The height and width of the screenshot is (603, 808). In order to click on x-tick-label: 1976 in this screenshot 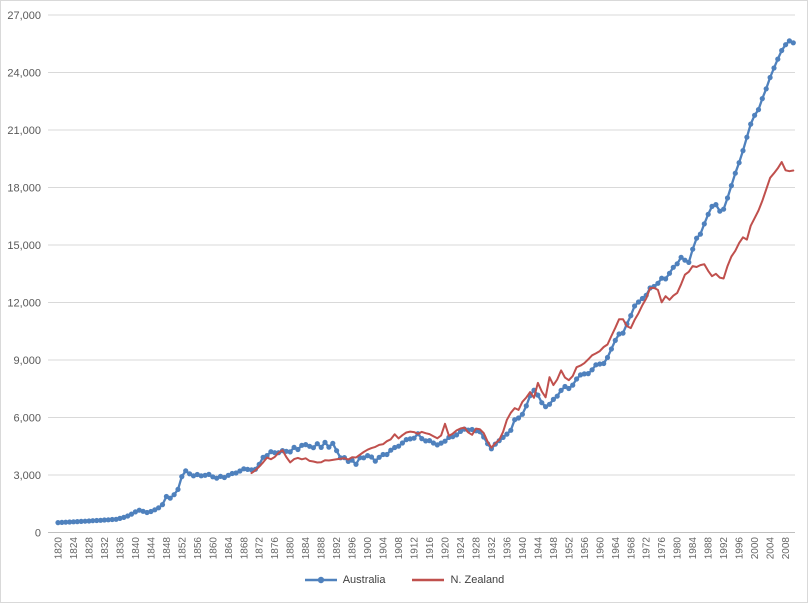, I will do `click(662, 548)`.